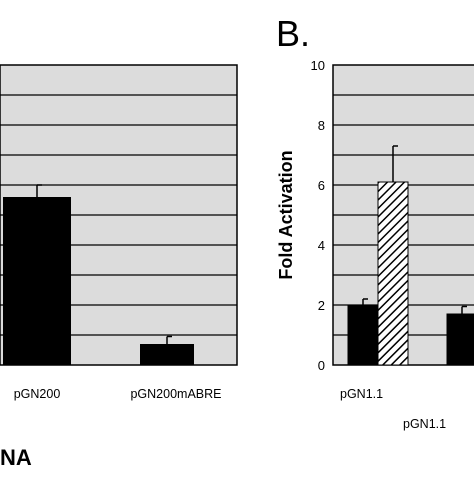 The width and height of the screenshot is (474, 479). What do you see at coordinates (321, 365) in the screenshot?
I see `panel-b-y-tick-label: 0` at bounding box center [321, 365].